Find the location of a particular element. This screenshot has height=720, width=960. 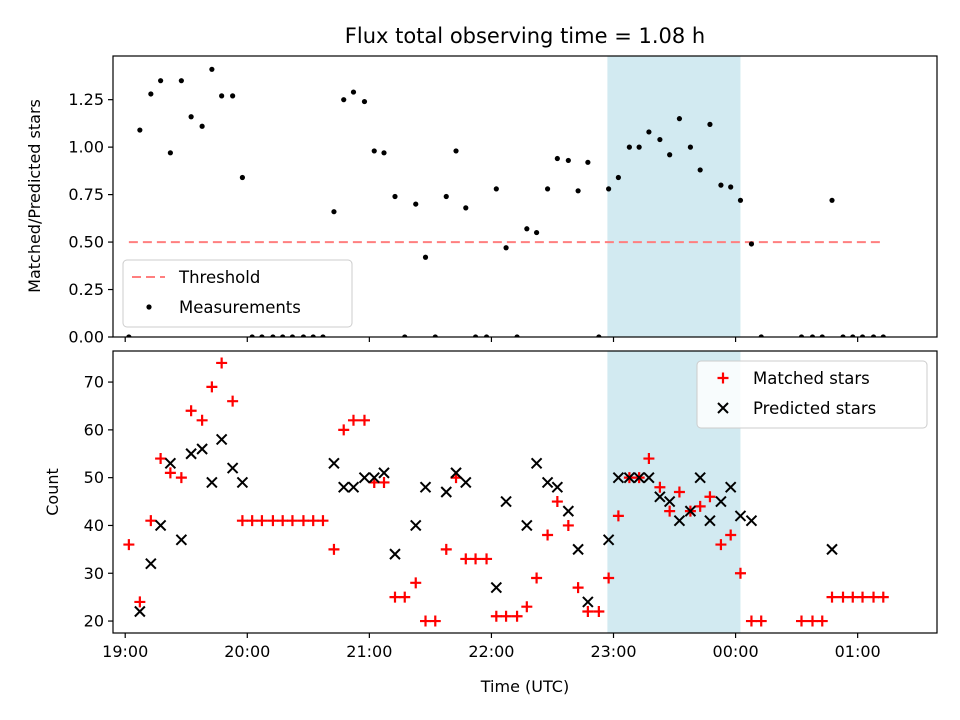

bottom-y-tick-label: 70 is located at coordinates (94, 382).